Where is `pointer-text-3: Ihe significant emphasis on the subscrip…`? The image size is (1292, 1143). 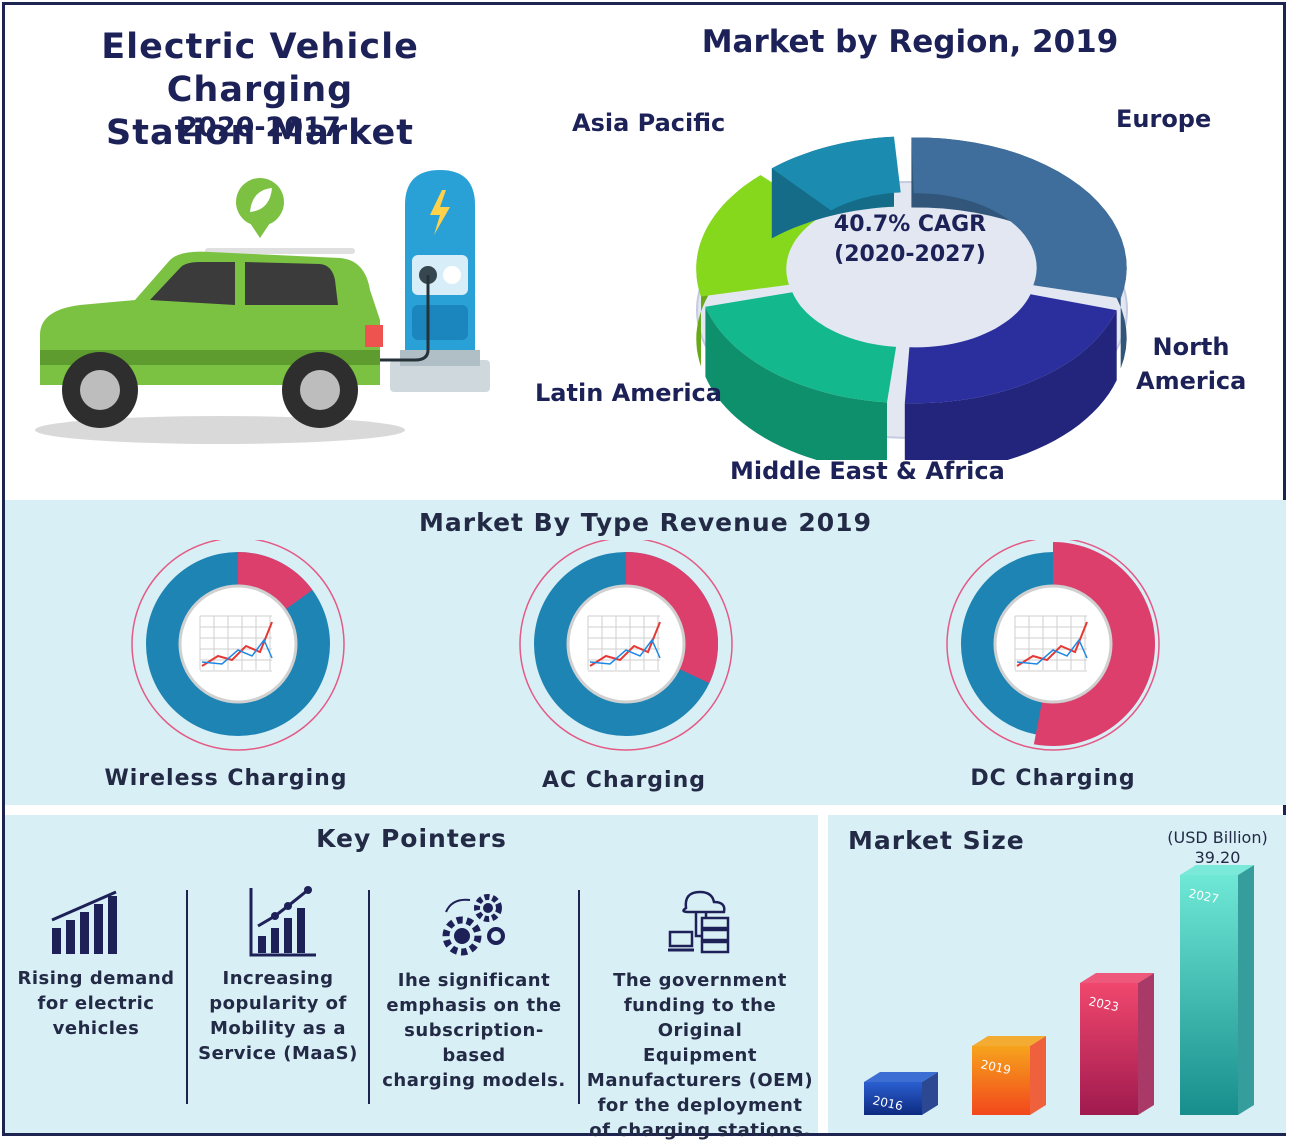
pointer-text-3: Ihe significant emphasis on the subscrip… is located at coordinates (474, 1030).